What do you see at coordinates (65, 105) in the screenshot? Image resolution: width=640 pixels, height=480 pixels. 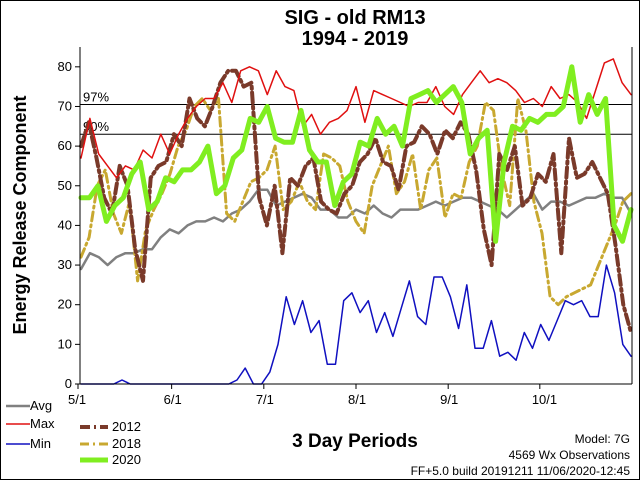 I see `y-tick-label: 70` at bounding box center [65, 105].